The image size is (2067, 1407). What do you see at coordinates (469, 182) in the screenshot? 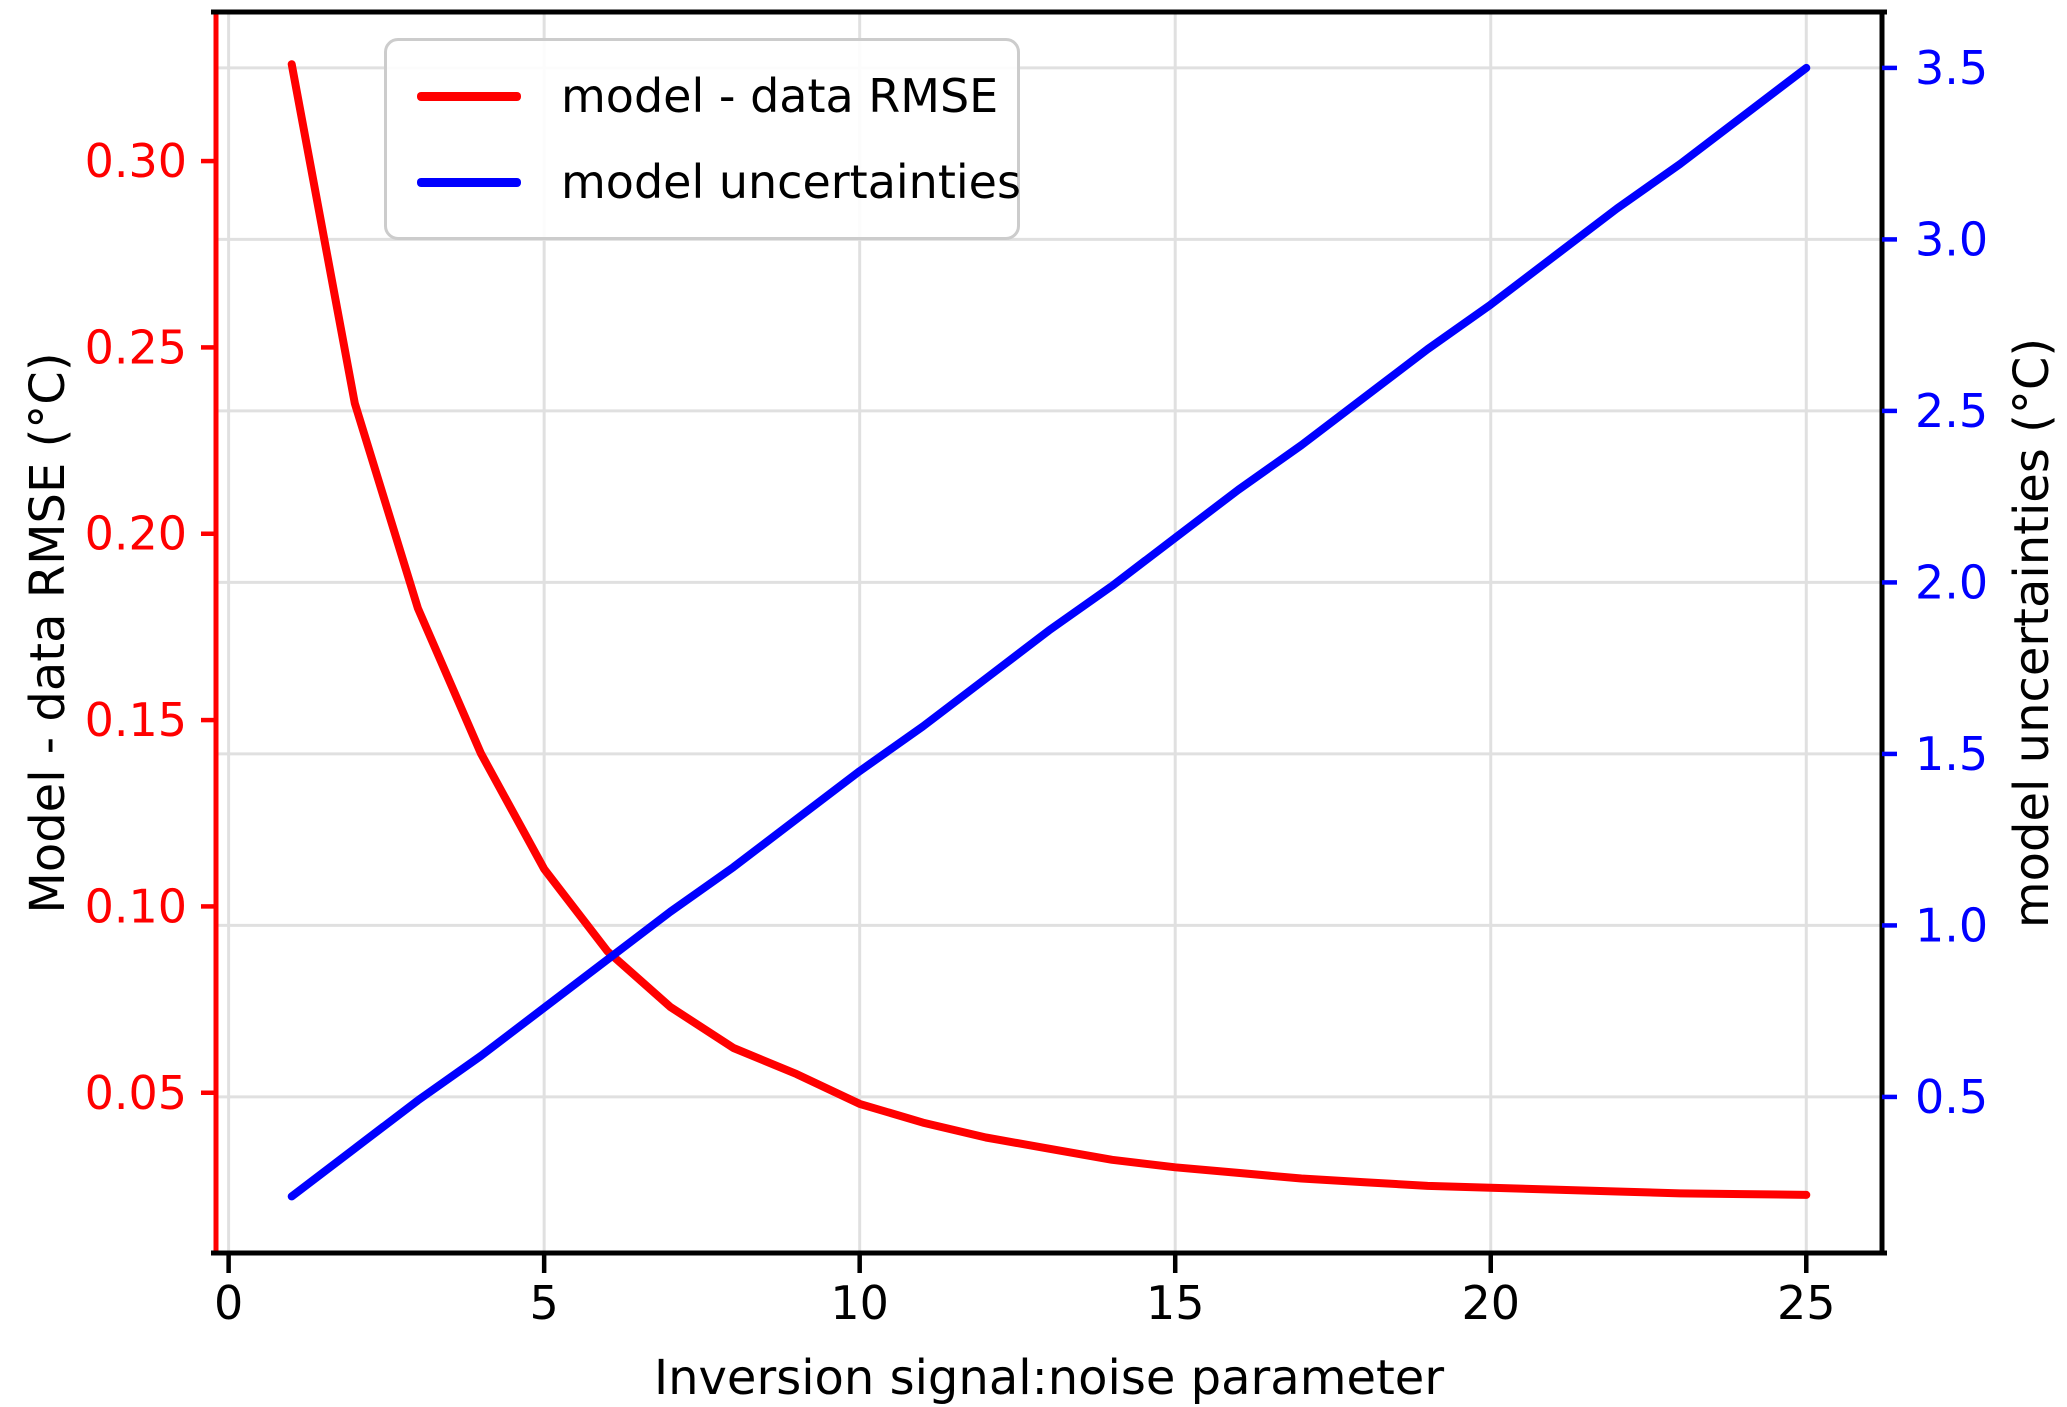
I see `uncertainties-line-swatch` at bounding box center [469, 182].